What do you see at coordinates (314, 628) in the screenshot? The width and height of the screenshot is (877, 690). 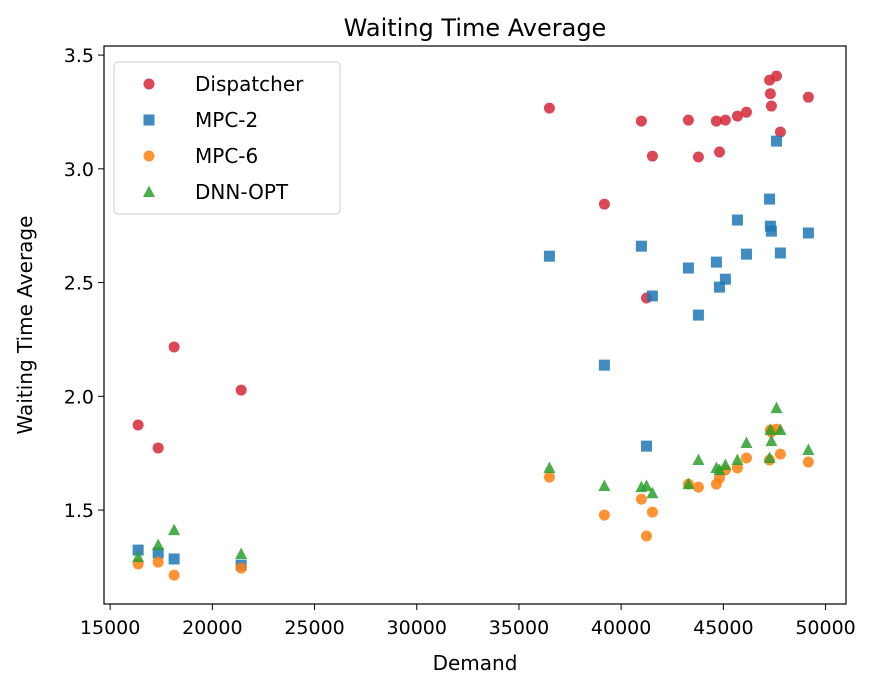 I see `x-tick-label: 25000` at bounding box center [314, 628].